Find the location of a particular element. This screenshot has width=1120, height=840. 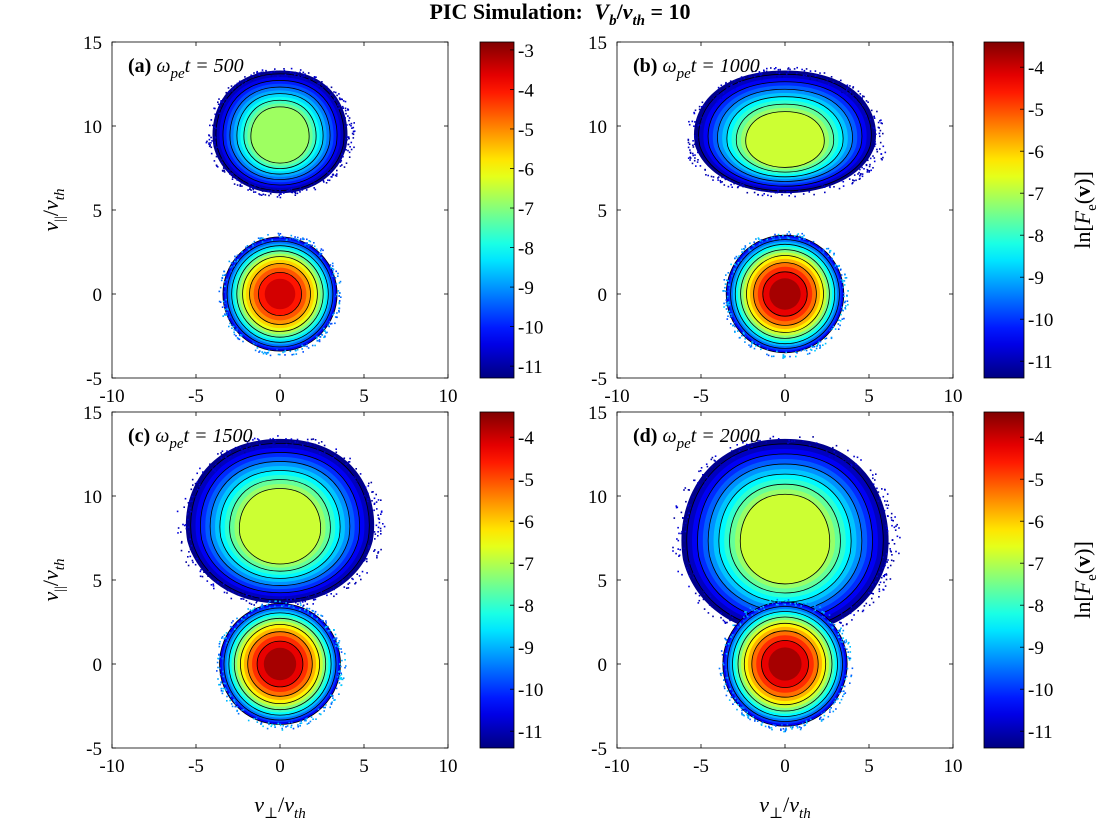

ytick-label: 5 is located at coordinates (603, 211).